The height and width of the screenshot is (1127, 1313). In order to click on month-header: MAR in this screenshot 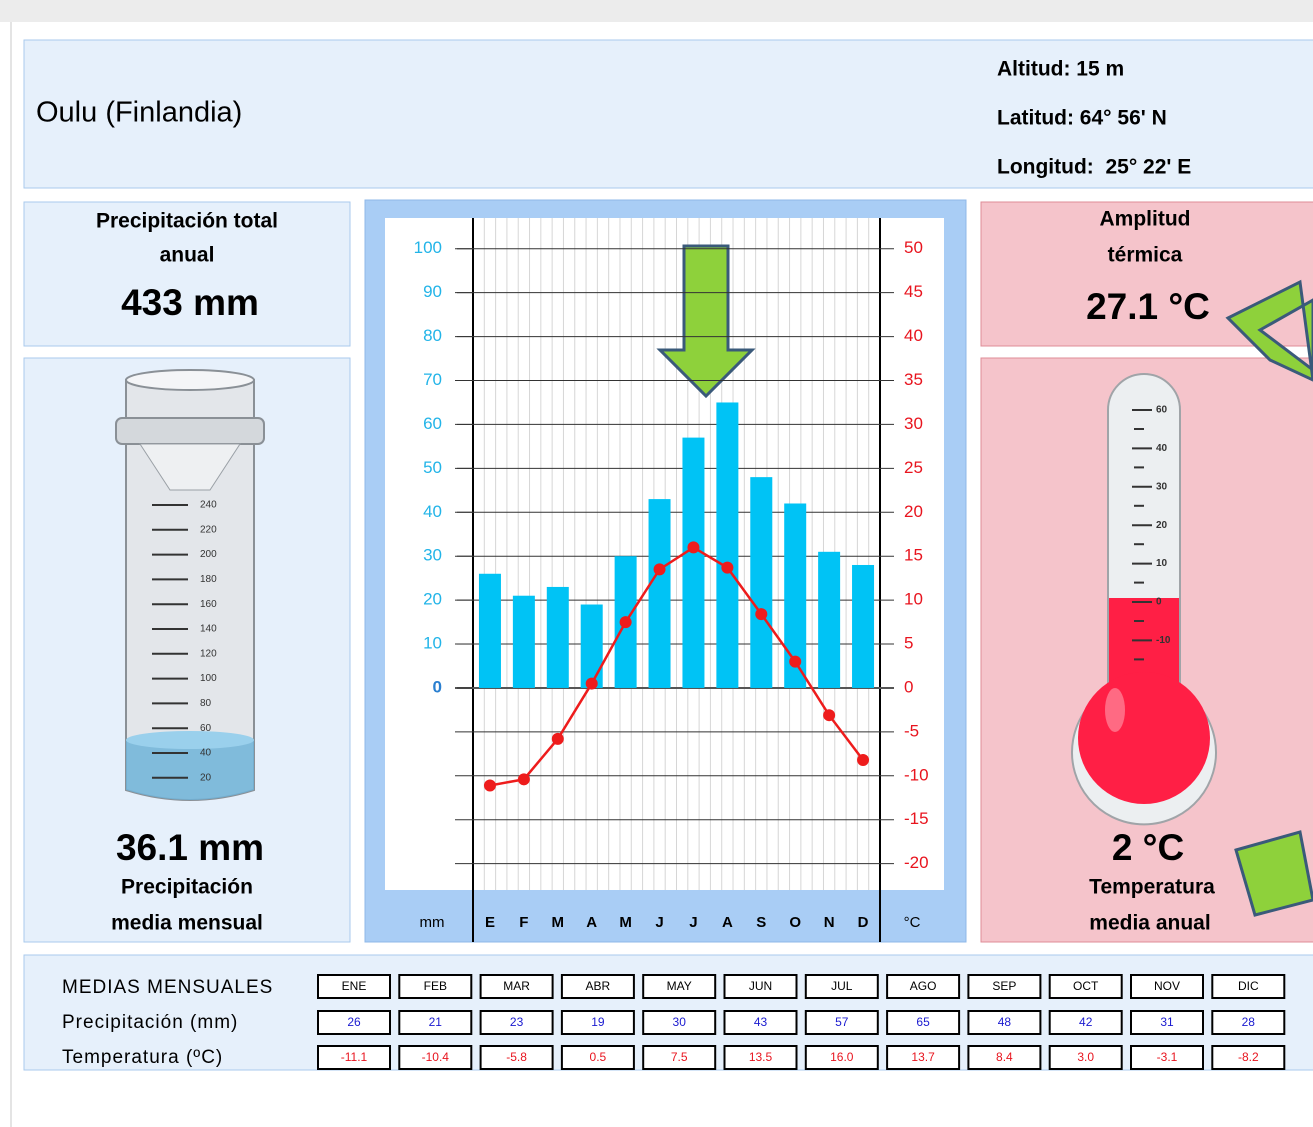, I will do `click(516, 986)`.